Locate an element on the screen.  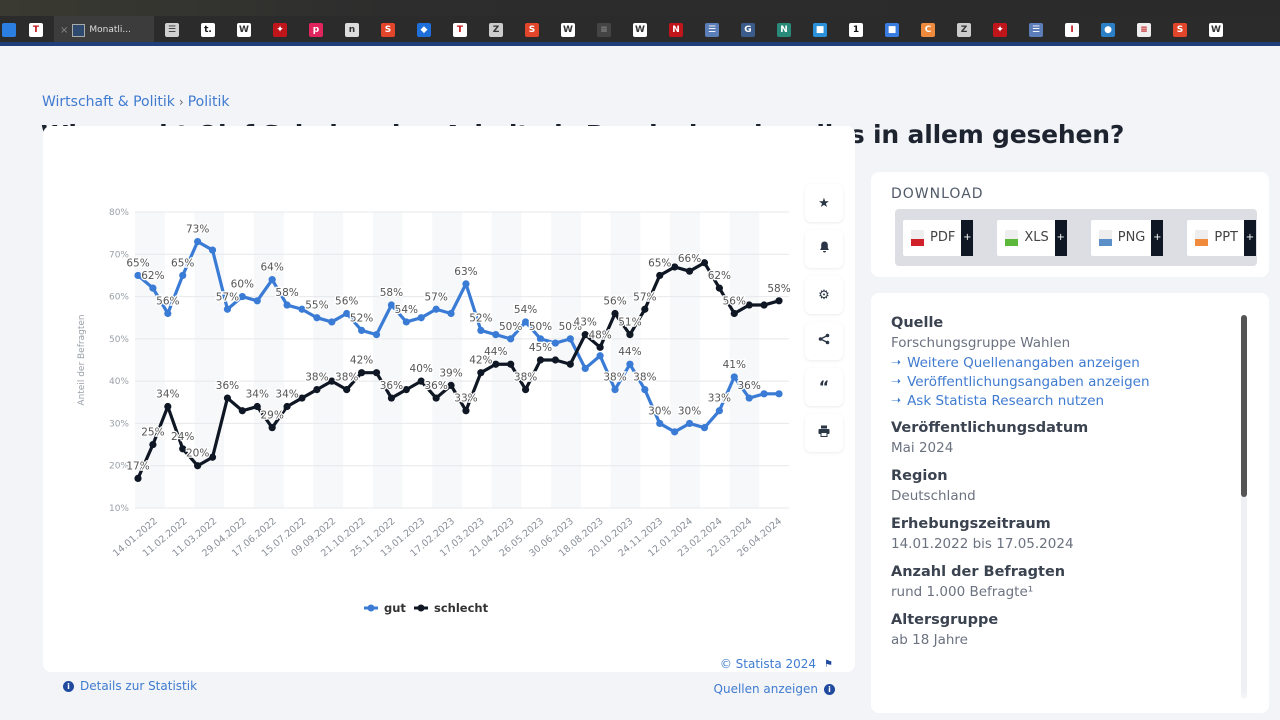
download-ppt-button: PPT + is located at coordinates (1221, 237).